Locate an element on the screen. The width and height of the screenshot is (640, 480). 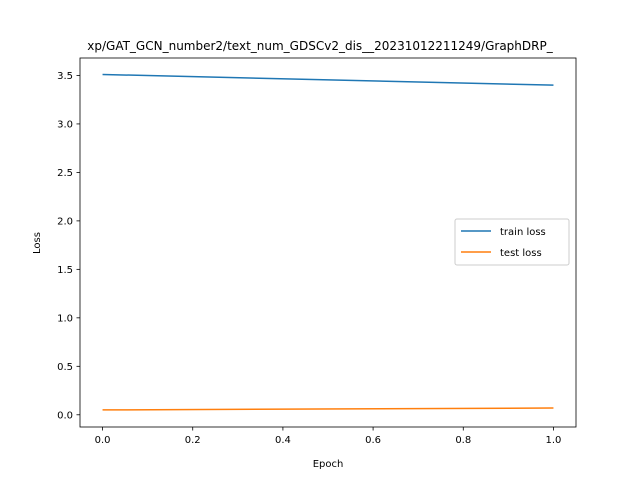
y-tick-label: 2.0 is located at coordinates (65, 221).